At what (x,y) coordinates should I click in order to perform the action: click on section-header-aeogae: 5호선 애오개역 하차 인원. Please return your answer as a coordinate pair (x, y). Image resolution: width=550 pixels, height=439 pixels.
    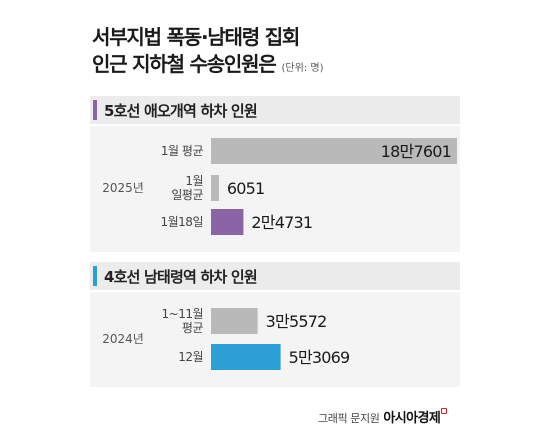
    Looking at the image, I should click on (275, 110).